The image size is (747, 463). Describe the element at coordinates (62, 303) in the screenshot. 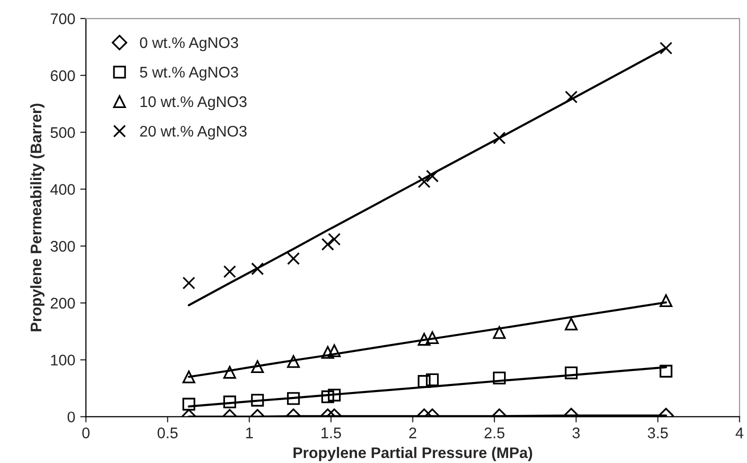

I see `y-tick-label: 200` at that location.